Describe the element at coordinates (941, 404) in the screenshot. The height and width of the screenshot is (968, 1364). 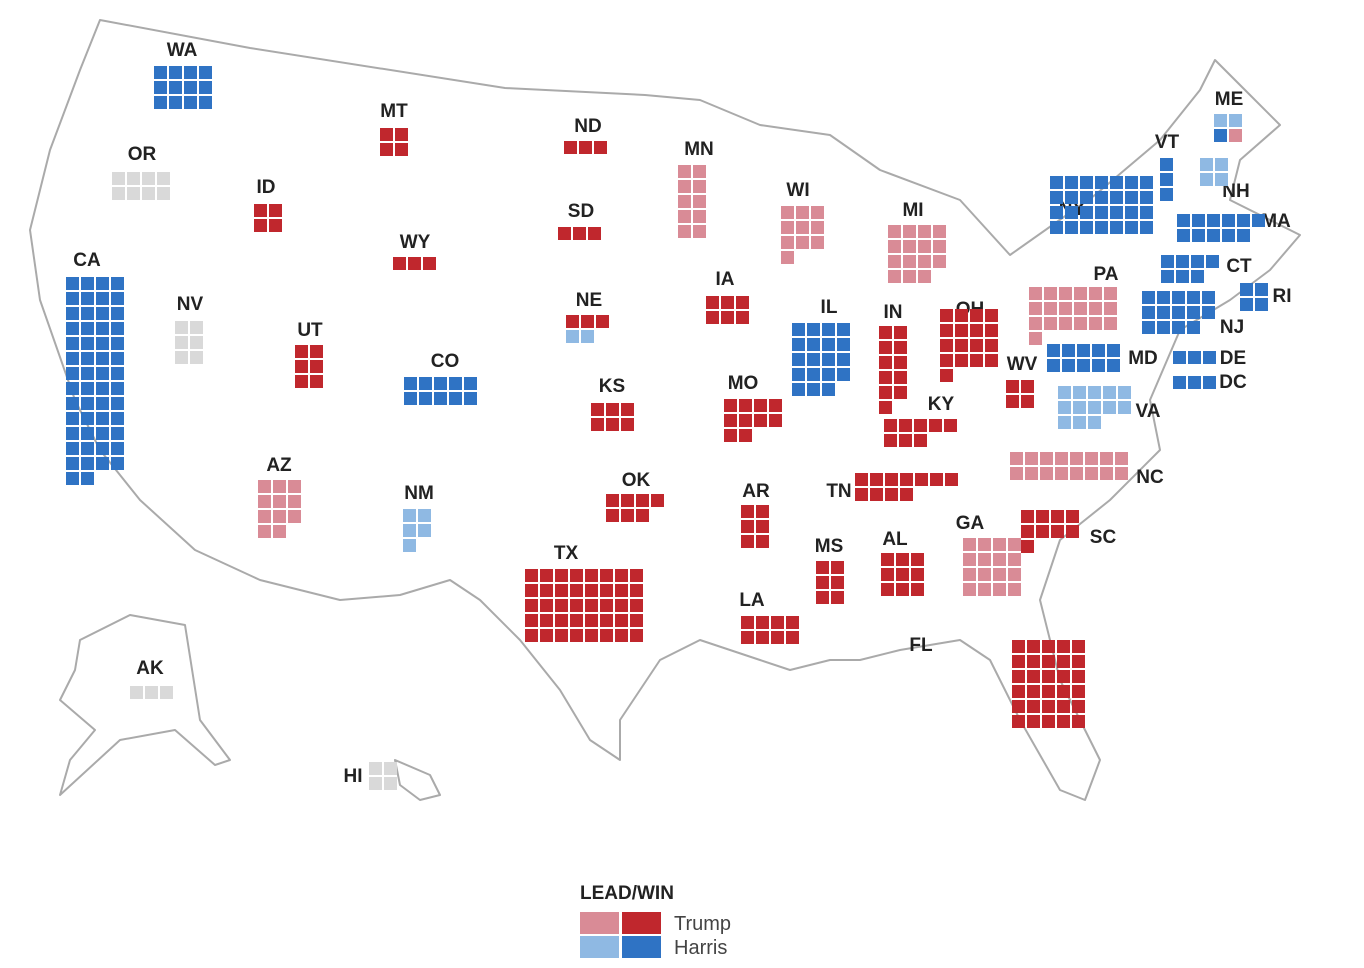
I see `state-label: KY` at that location.